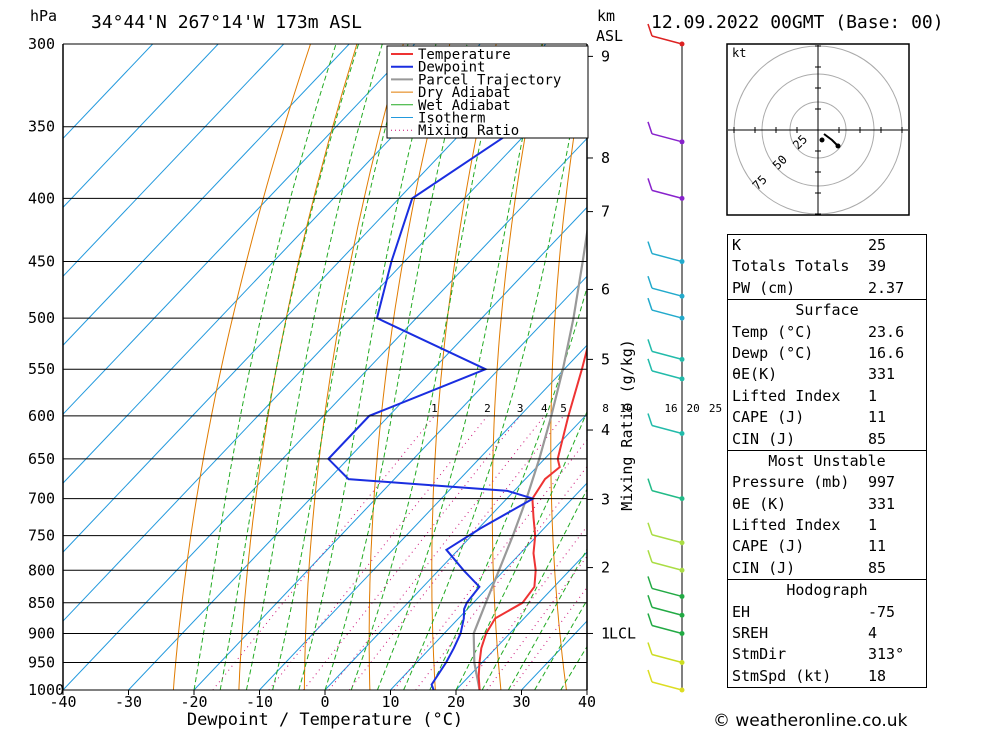 The height and width of the screenshot is (733, 1000). I want to click on km-tick-label: 8, so click(605, 158).